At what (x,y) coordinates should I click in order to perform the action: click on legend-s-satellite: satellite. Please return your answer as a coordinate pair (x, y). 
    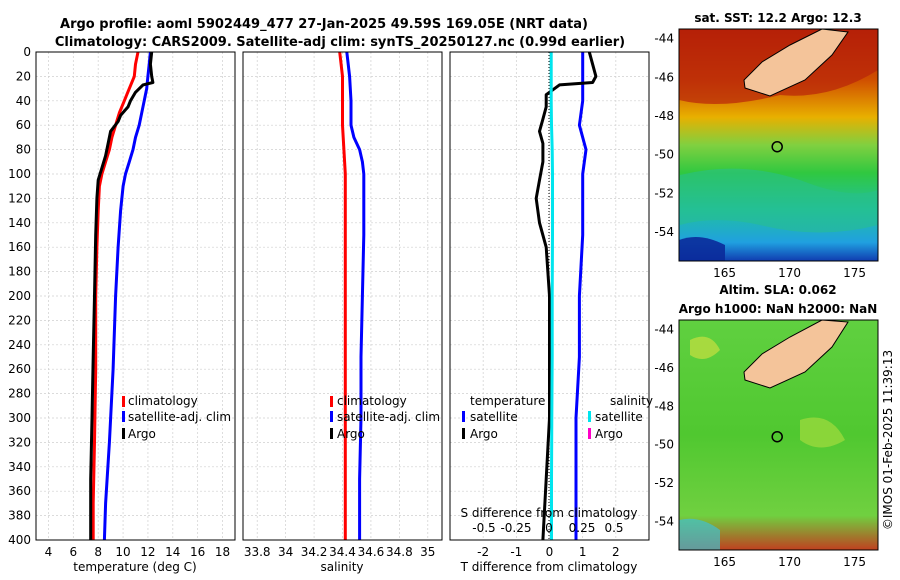
    Looking at the image, I should click on (619, 417).